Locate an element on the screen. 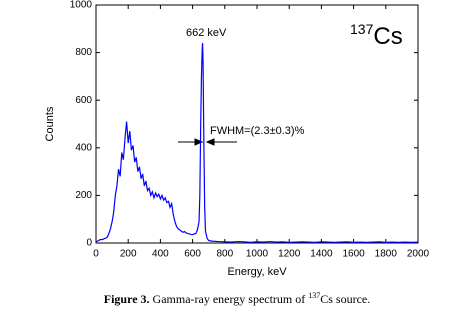 The image size is (474, 318). caption-label: Figure 3. is located at coordinates (126, 299).